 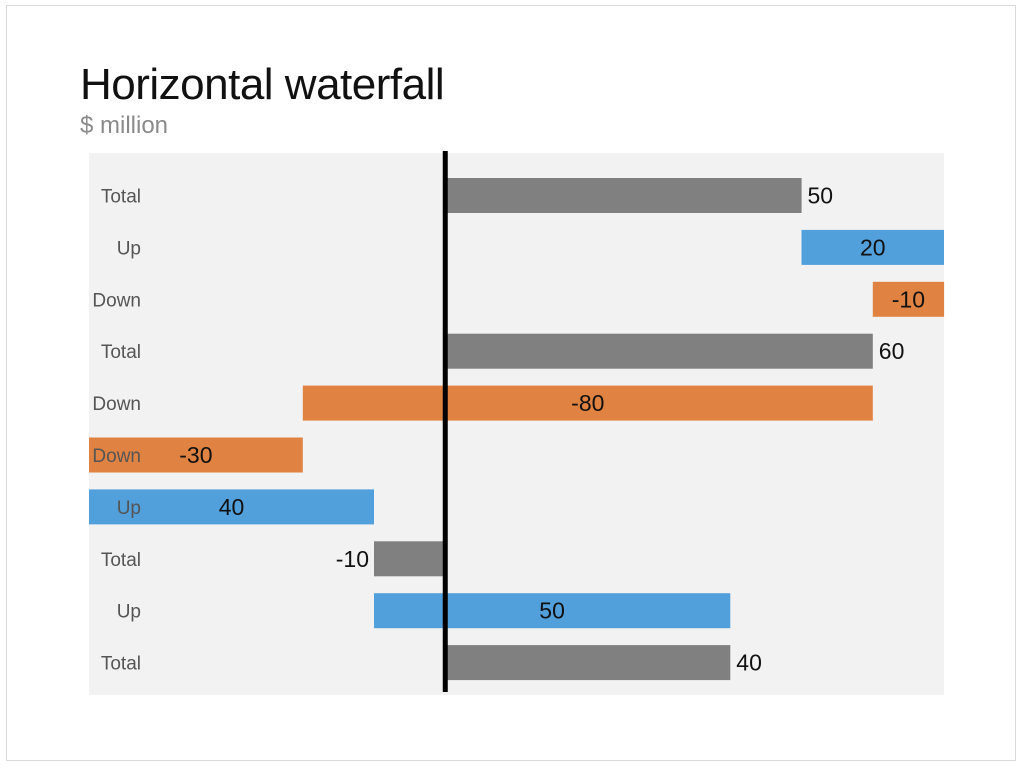 What do you see at coordinates (892, 351) in the screenshot?
I see `value-label: 60` at bounding box center [892, 351].